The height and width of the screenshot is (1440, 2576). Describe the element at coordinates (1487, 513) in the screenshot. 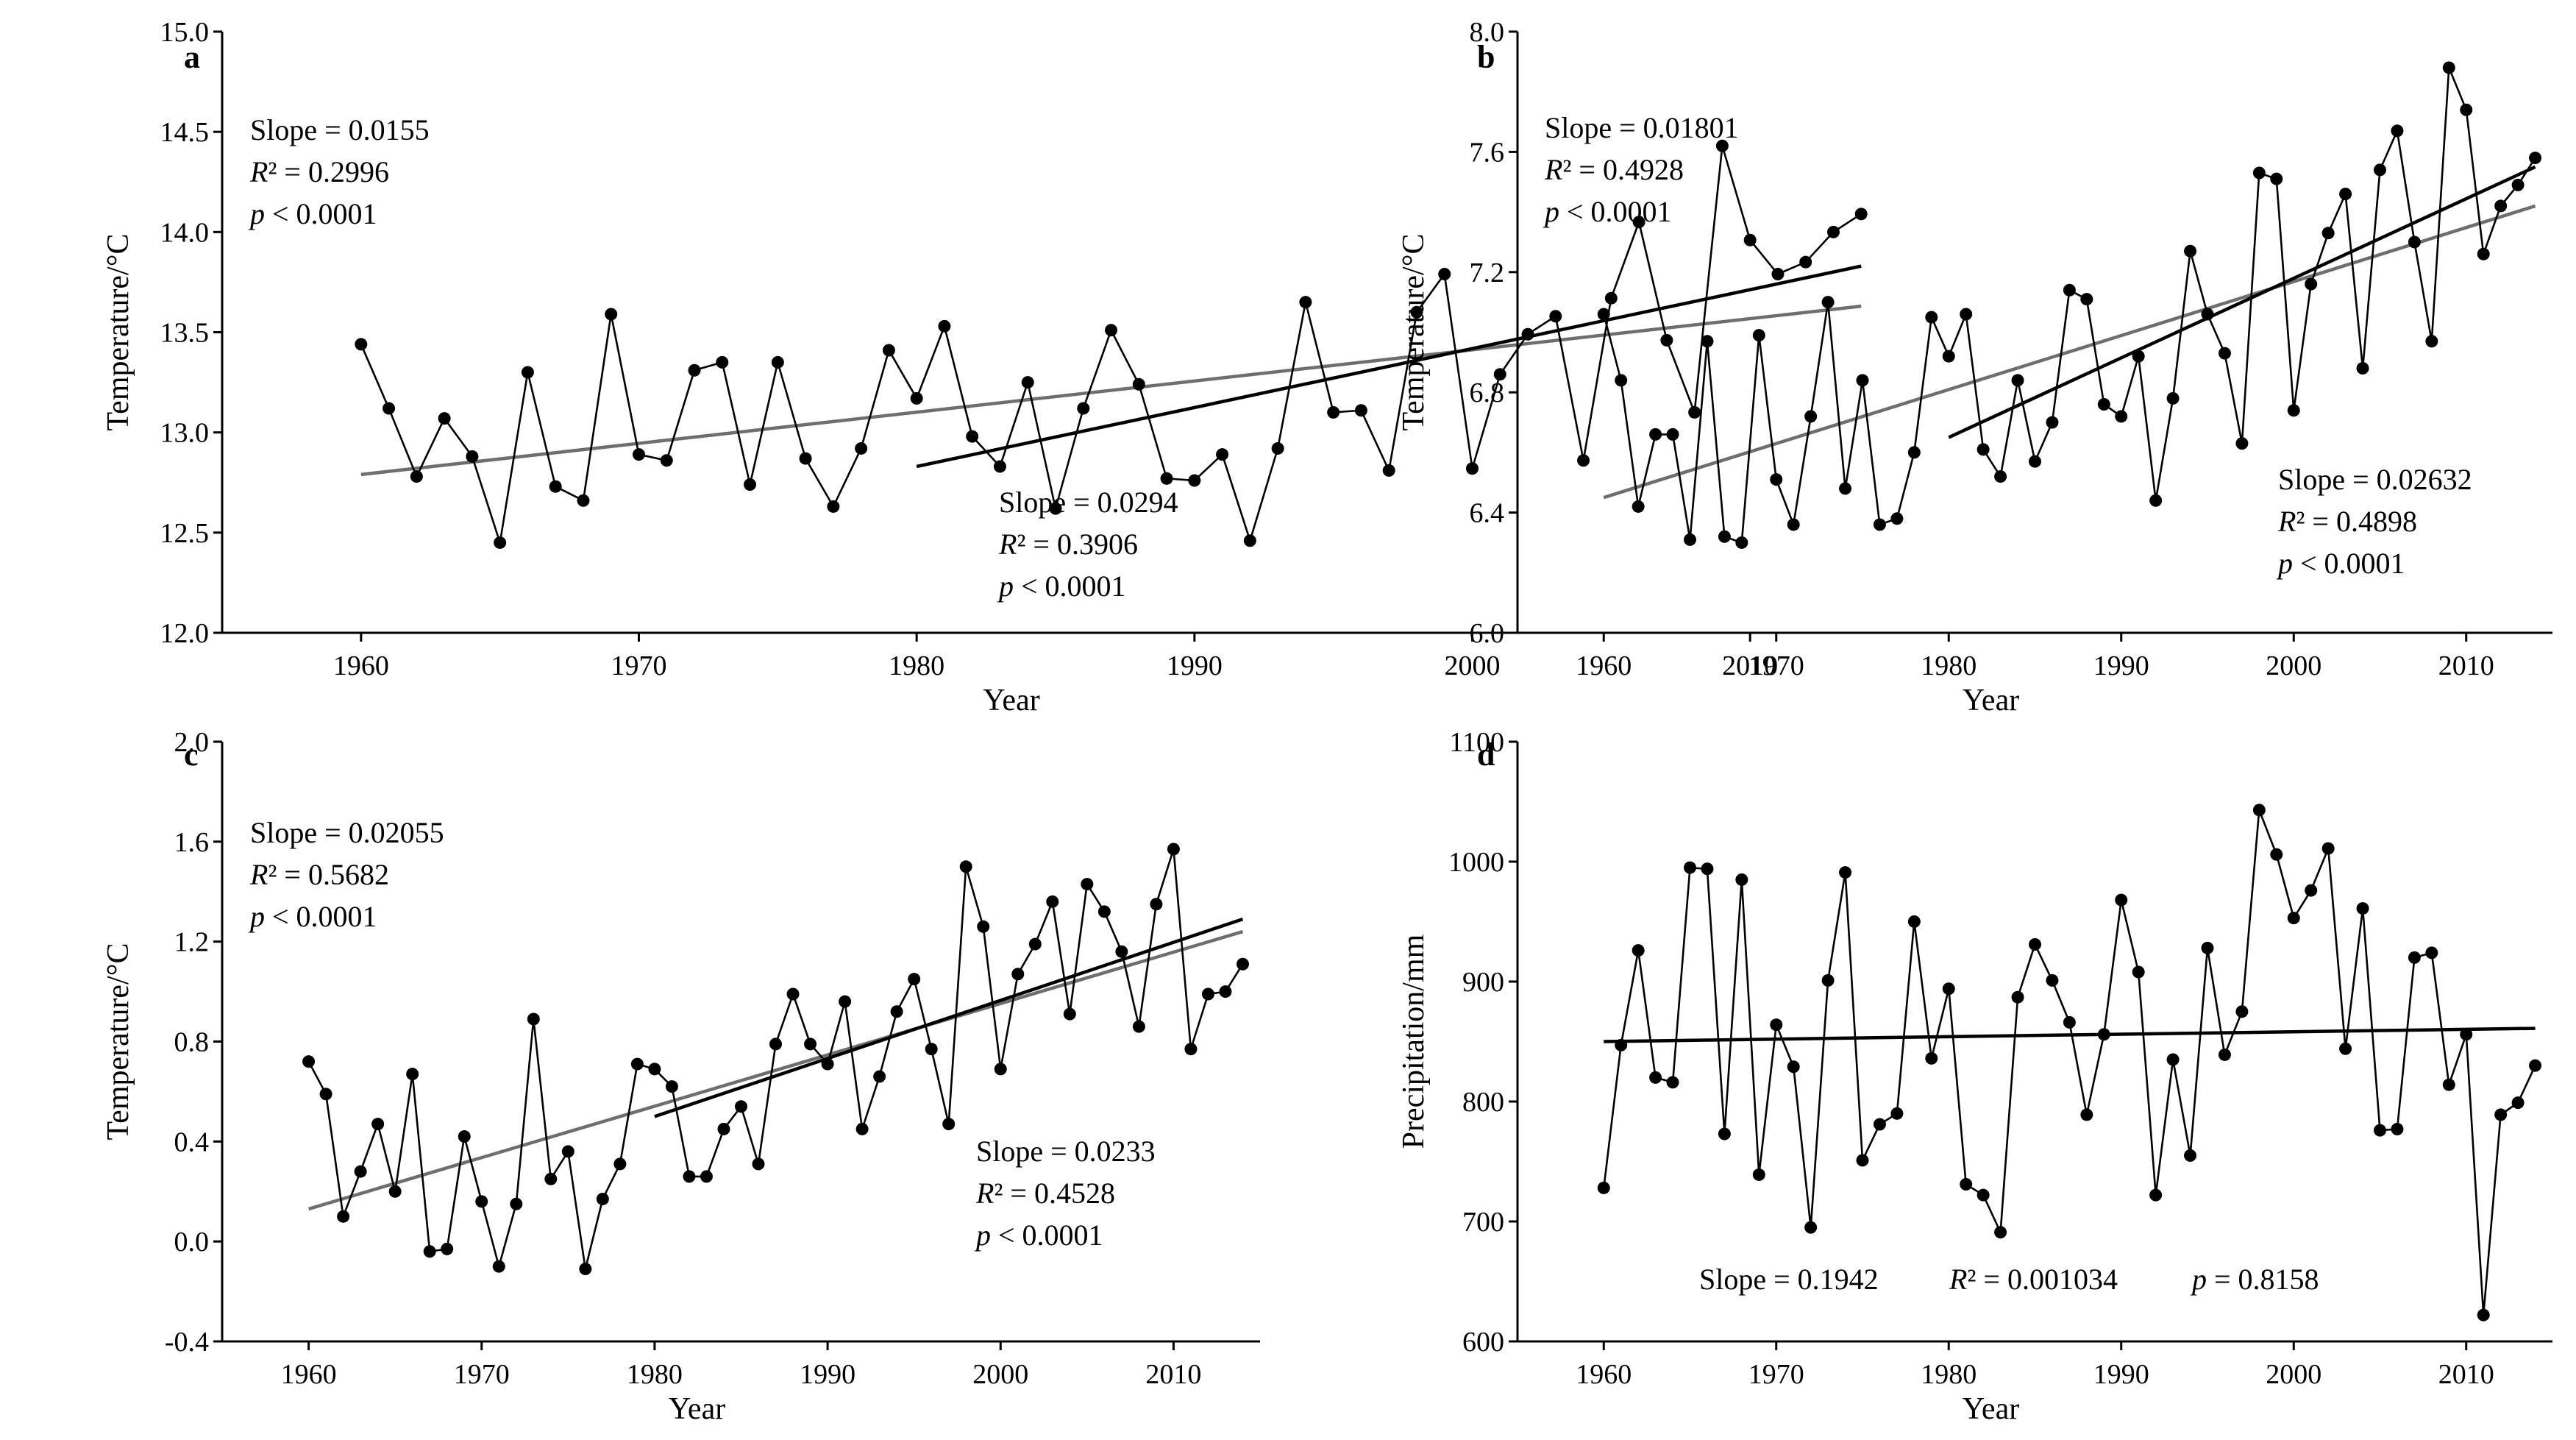

I see `y-tick-label: 6.4` at that location.